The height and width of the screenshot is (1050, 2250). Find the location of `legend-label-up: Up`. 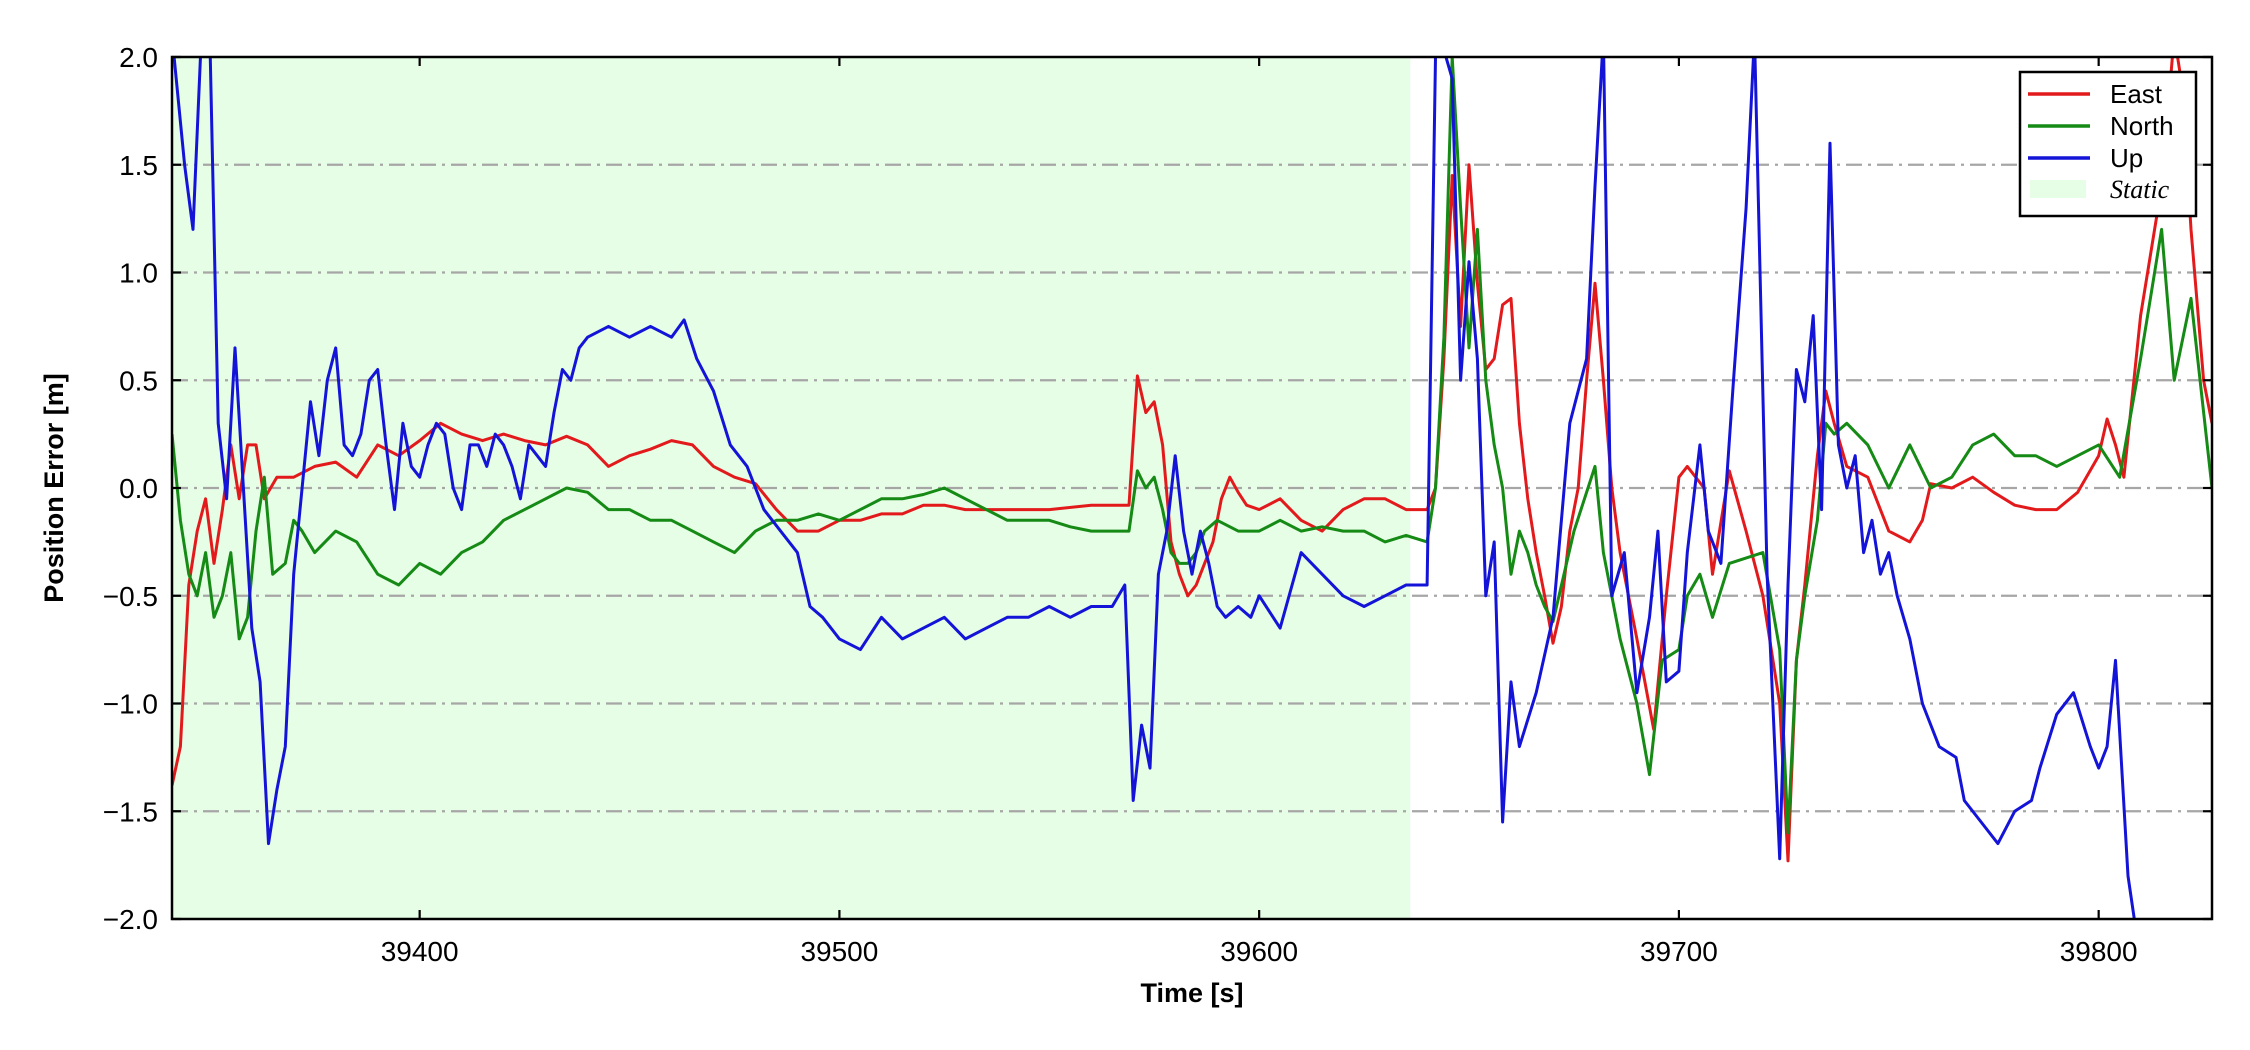

legend-label-up: Up is located at coordinates (2126, 158).